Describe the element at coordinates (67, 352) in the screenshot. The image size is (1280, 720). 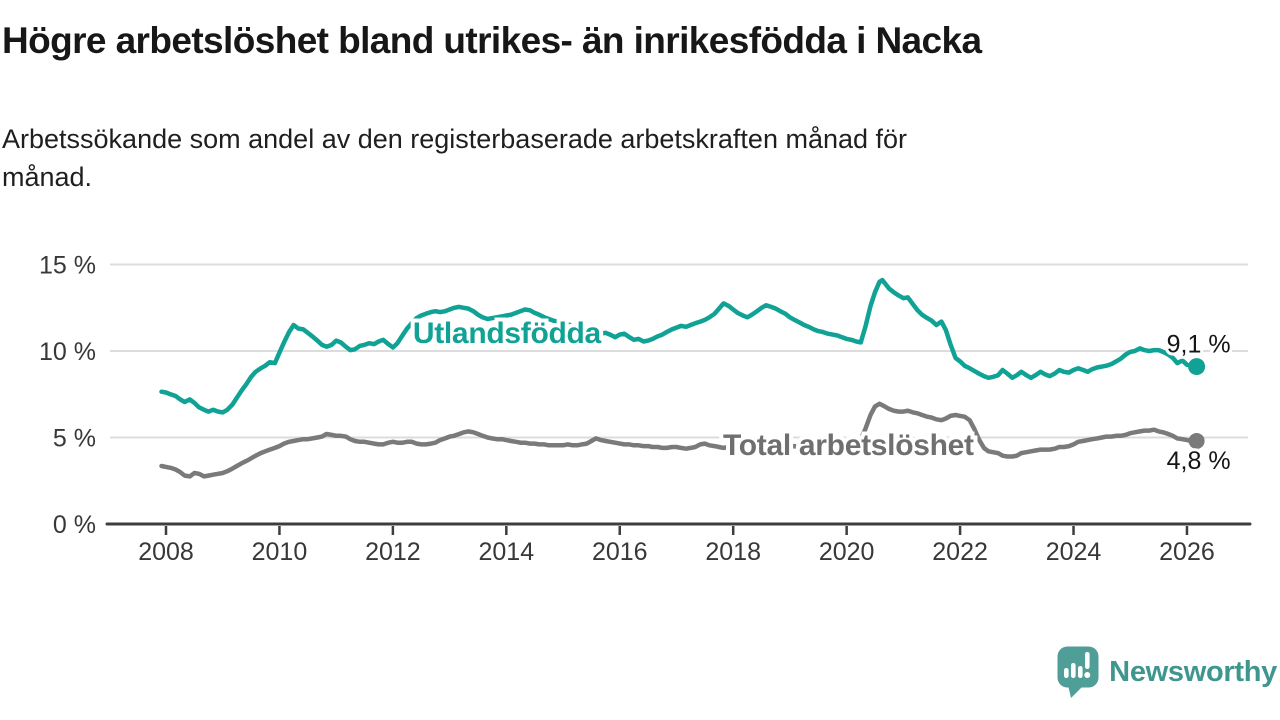
I see `y-tick-label-10pct: 10 %` at that location.